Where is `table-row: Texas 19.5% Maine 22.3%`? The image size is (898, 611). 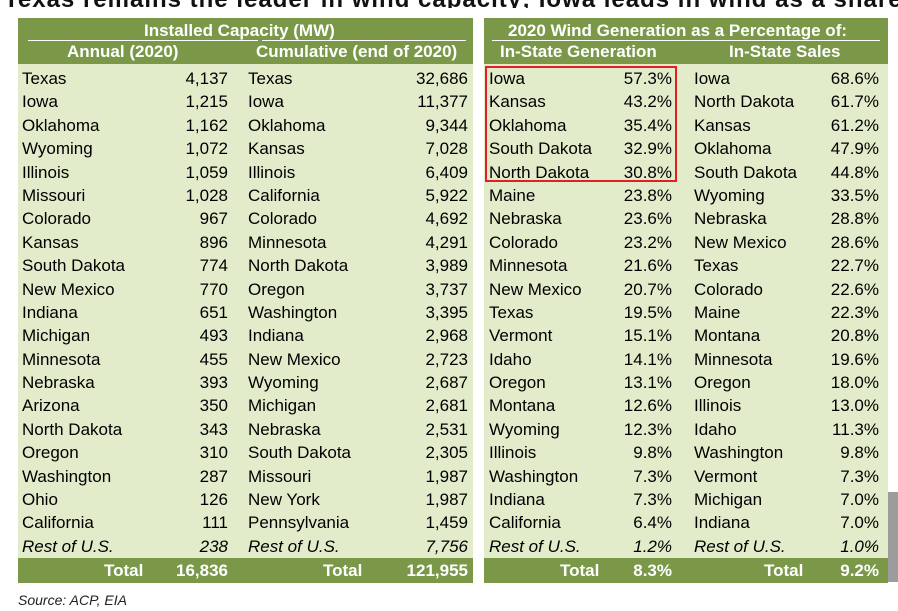 table-row: Texas 19.5% Maine 22.3% is located at coordinates (686, 312).